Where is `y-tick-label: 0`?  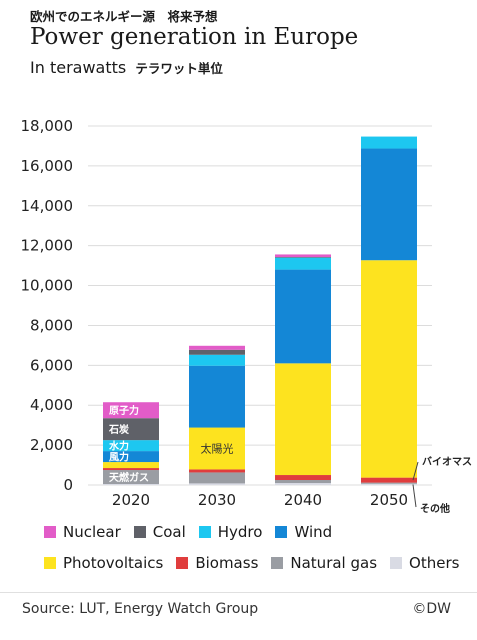 y-tick-label: 0 is located at coordinates (68, 485).